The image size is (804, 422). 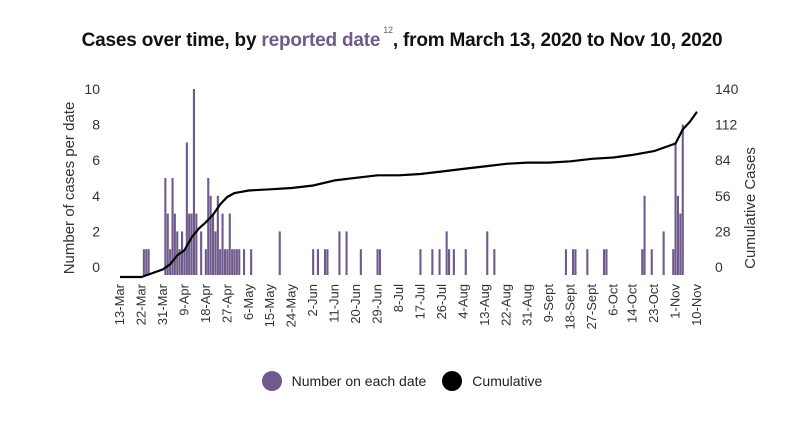 I want to click on x-tick-label: 29-Jun, so click(x=377, y=304).